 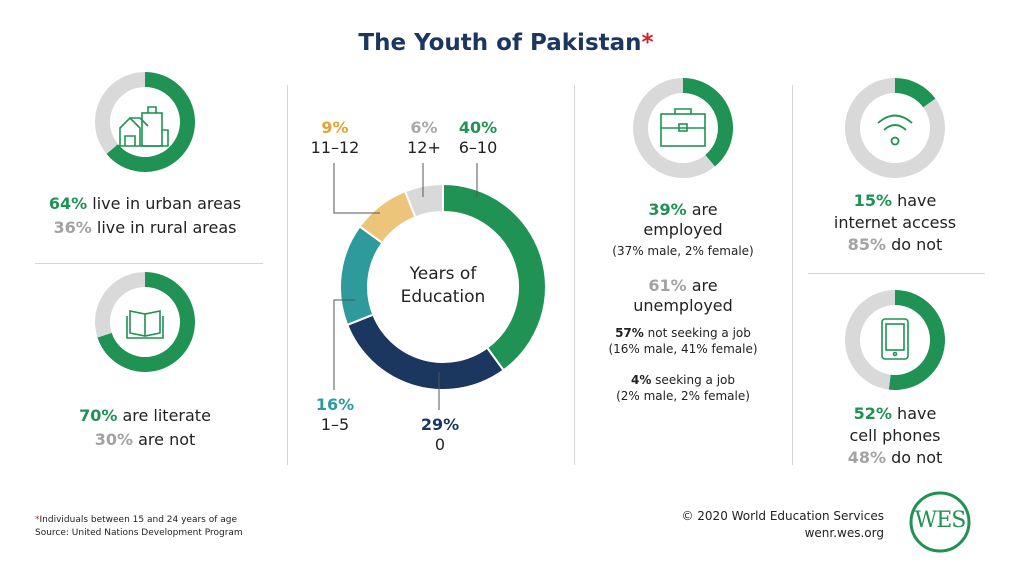 What do you see at coordinates (423, 200) in the screenshot?
I see `donut-slice-12-` at bounding box center [423, 200].